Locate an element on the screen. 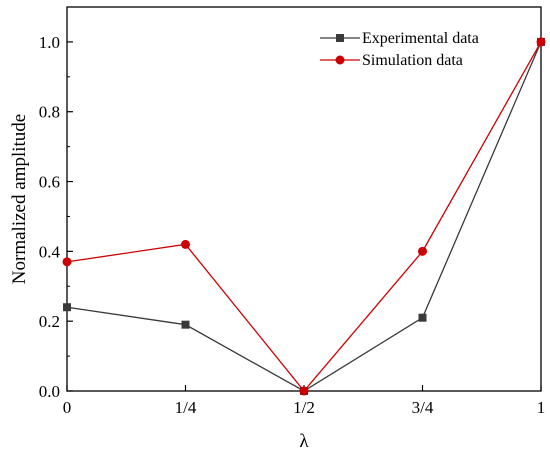 The width and height of the screenshot is (550, 460). x-tick-label: 1/2 is located at coordinates (304, 407).